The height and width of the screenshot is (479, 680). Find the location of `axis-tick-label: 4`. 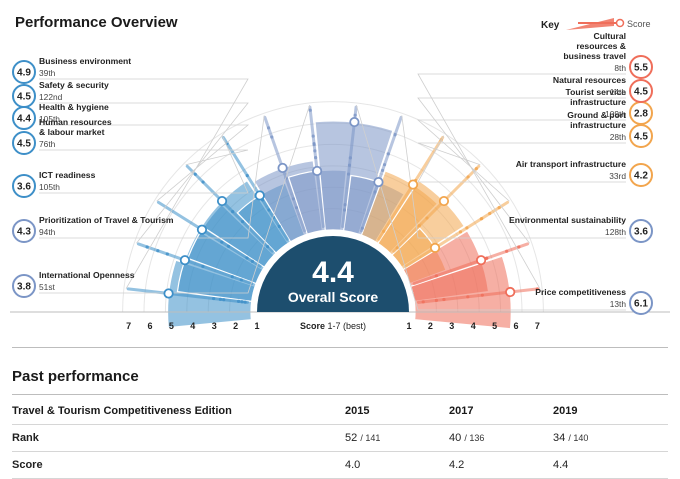

axis-tick-label: 4 is located at coordinates (192, 326).